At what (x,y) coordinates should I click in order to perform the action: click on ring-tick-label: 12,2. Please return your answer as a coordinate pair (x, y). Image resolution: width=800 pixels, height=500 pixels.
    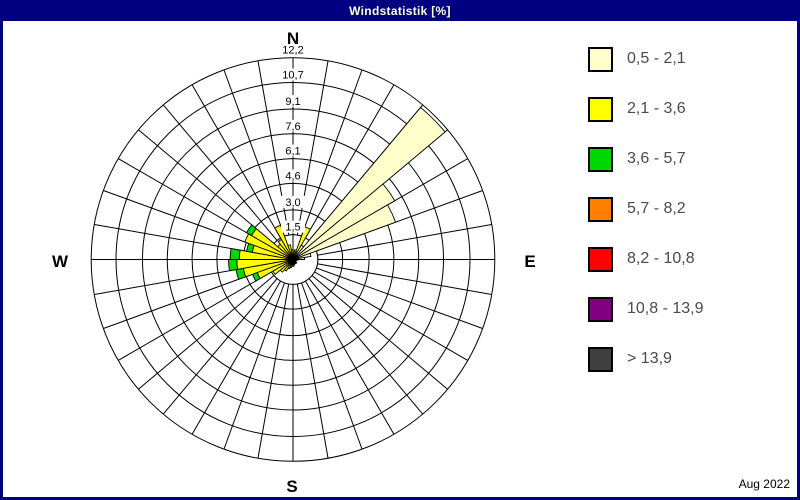
    Looking at the image, I should click on (292, 51).